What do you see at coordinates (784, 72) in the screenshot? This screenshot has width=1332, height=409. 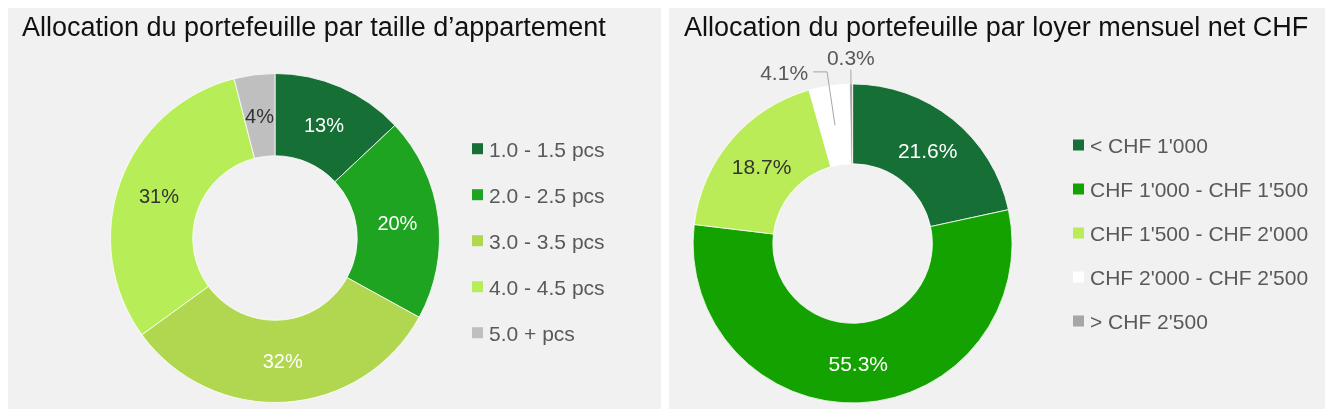 I see `data-label: 4.1%` at bounding box center [784, 72].